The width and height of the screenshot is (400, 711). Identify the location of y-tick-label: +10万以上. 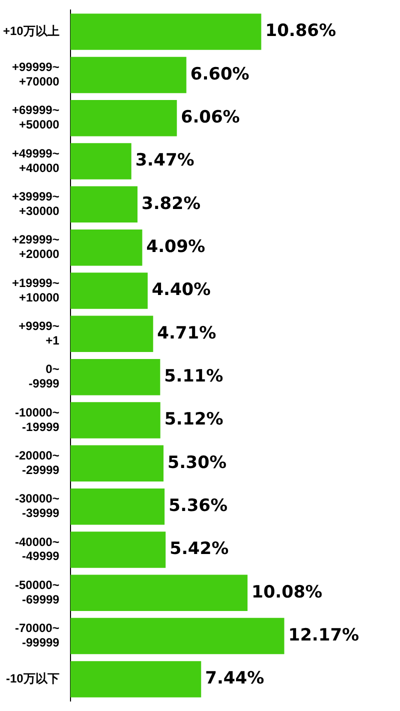
(31, 31).